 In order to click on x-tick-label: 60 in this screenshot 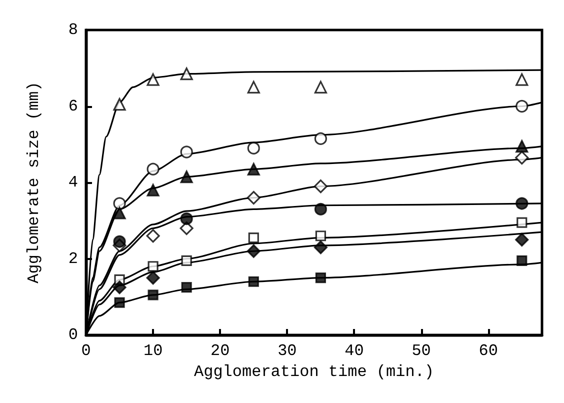, I will do `click(488, 351)`.